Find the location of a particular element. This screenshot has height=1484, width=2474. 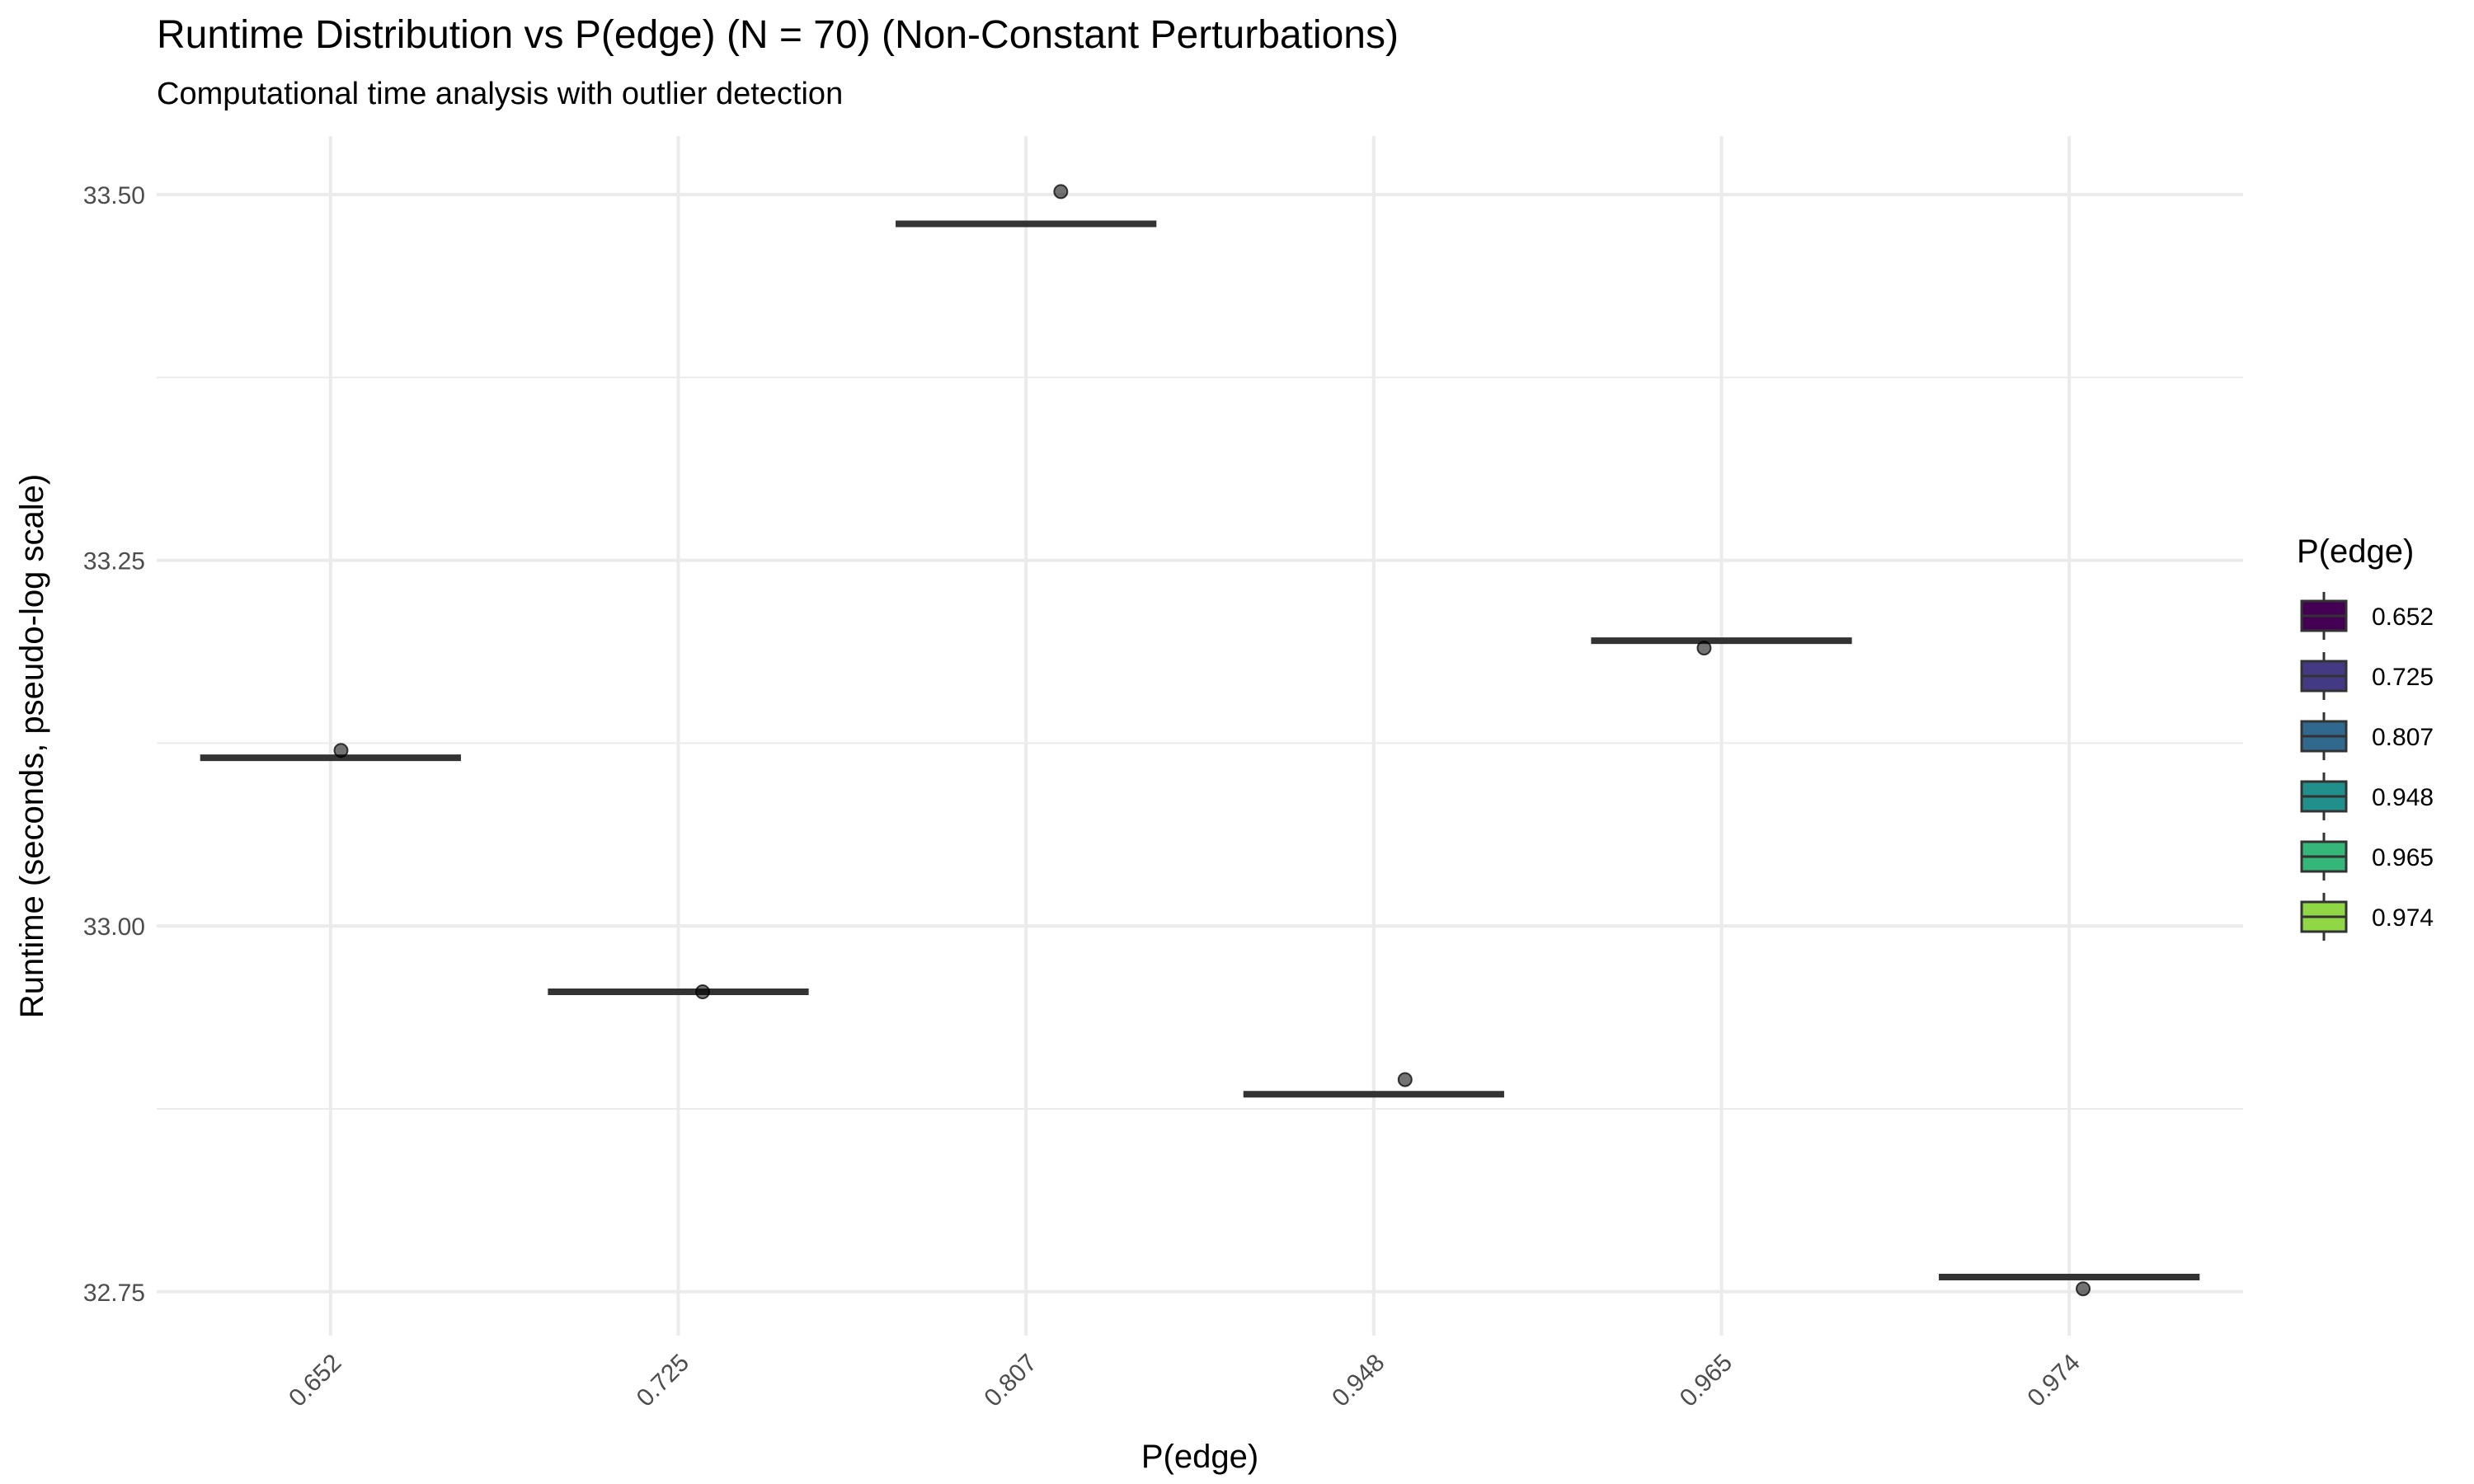

legend-label: 0.974 is located at coordinates (2403, 918).